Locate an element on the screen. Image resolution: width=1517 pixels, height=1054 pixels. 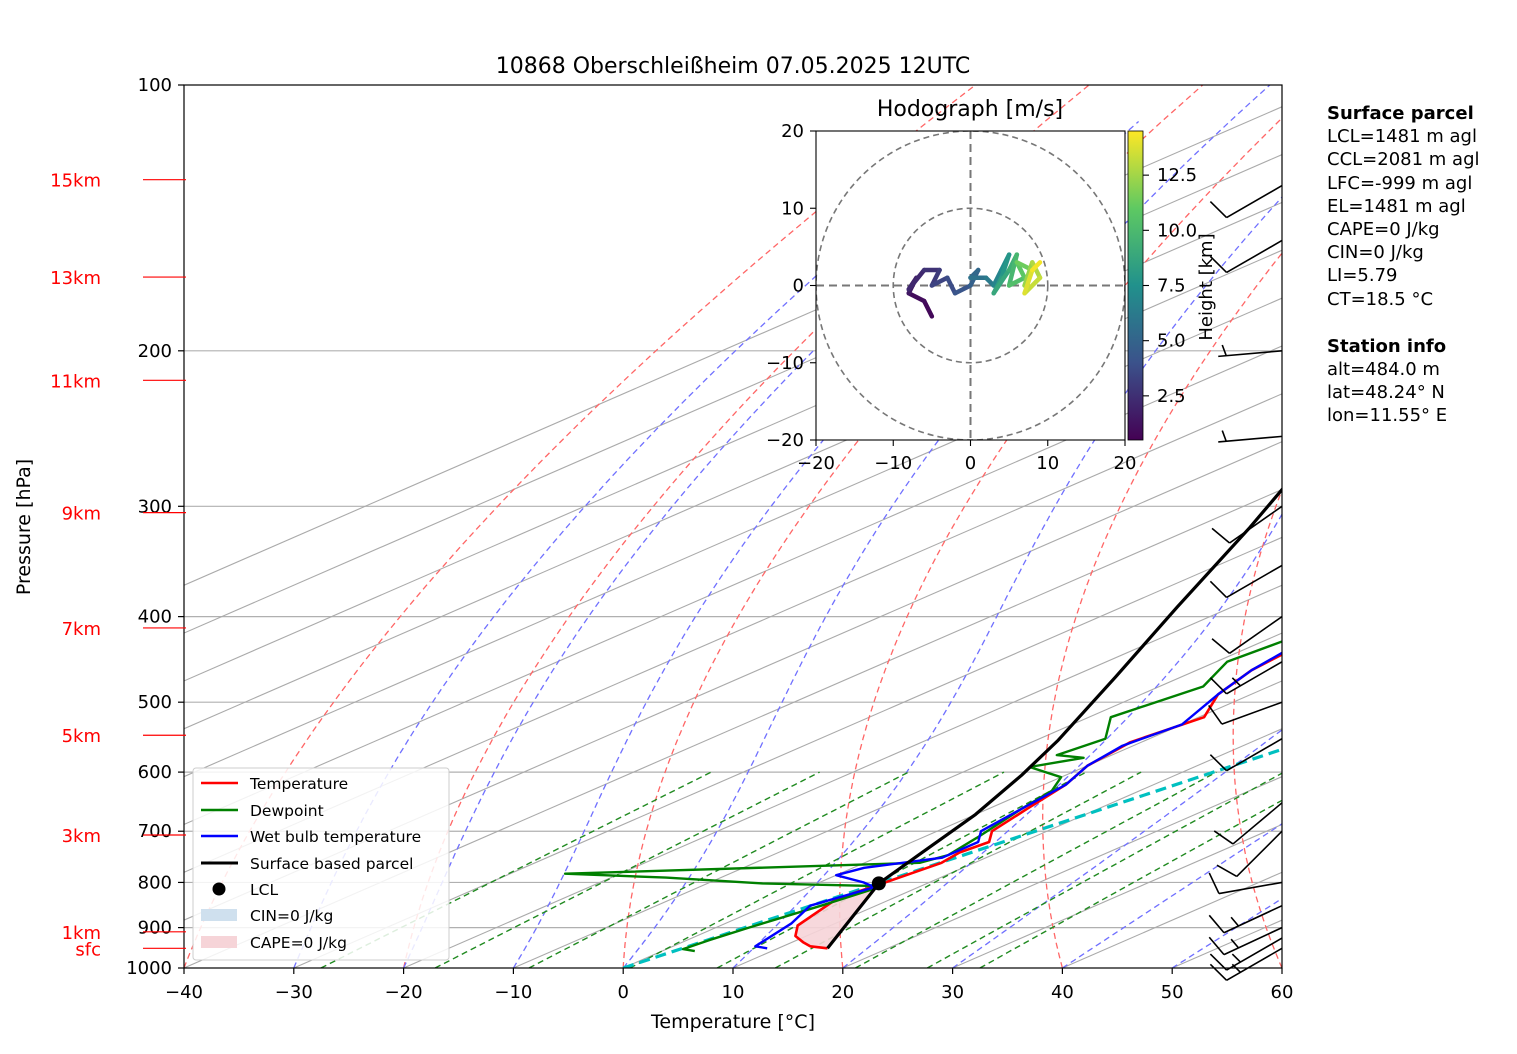
surface-li: LI=5.79 is located at coordinates (1362, 276).